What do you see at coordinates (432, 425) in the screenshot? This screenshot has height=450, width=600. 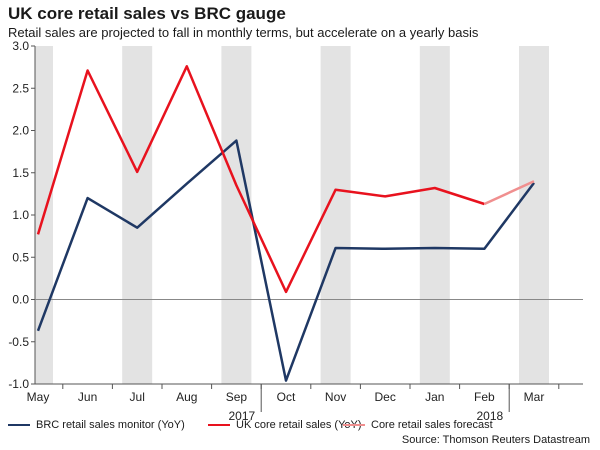 I see `legend-label-forecast: Core retail sales forecast` at bounding box center [432, 425].